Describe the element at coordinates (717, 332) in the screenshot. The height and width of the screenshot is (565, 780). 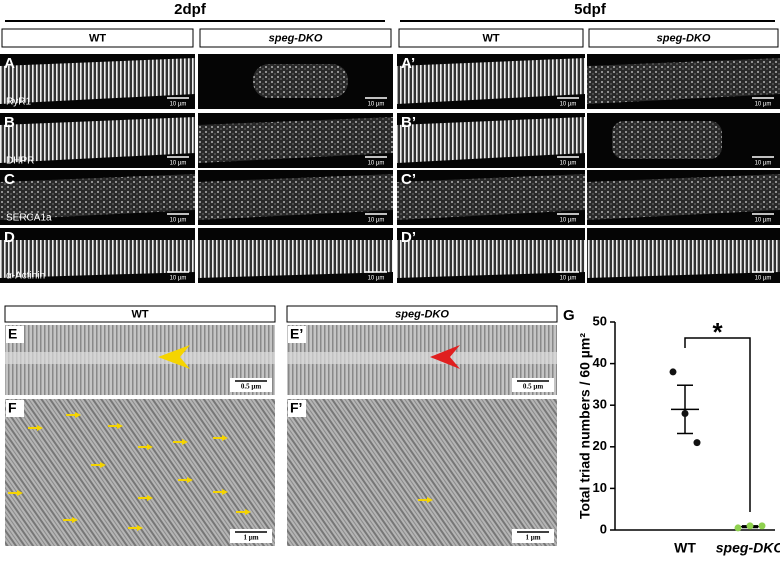
I see `significance-label: *` at that location.